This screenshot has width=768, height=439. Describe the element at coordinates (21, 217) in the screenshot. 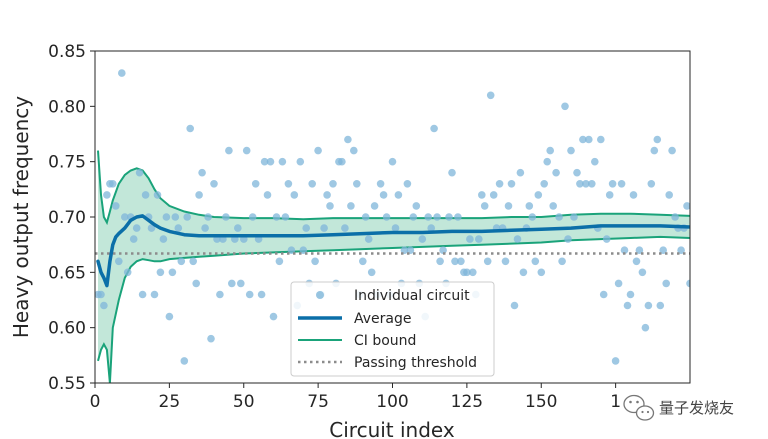

I see `y-axis-label: Heavy output frequency` at that location.